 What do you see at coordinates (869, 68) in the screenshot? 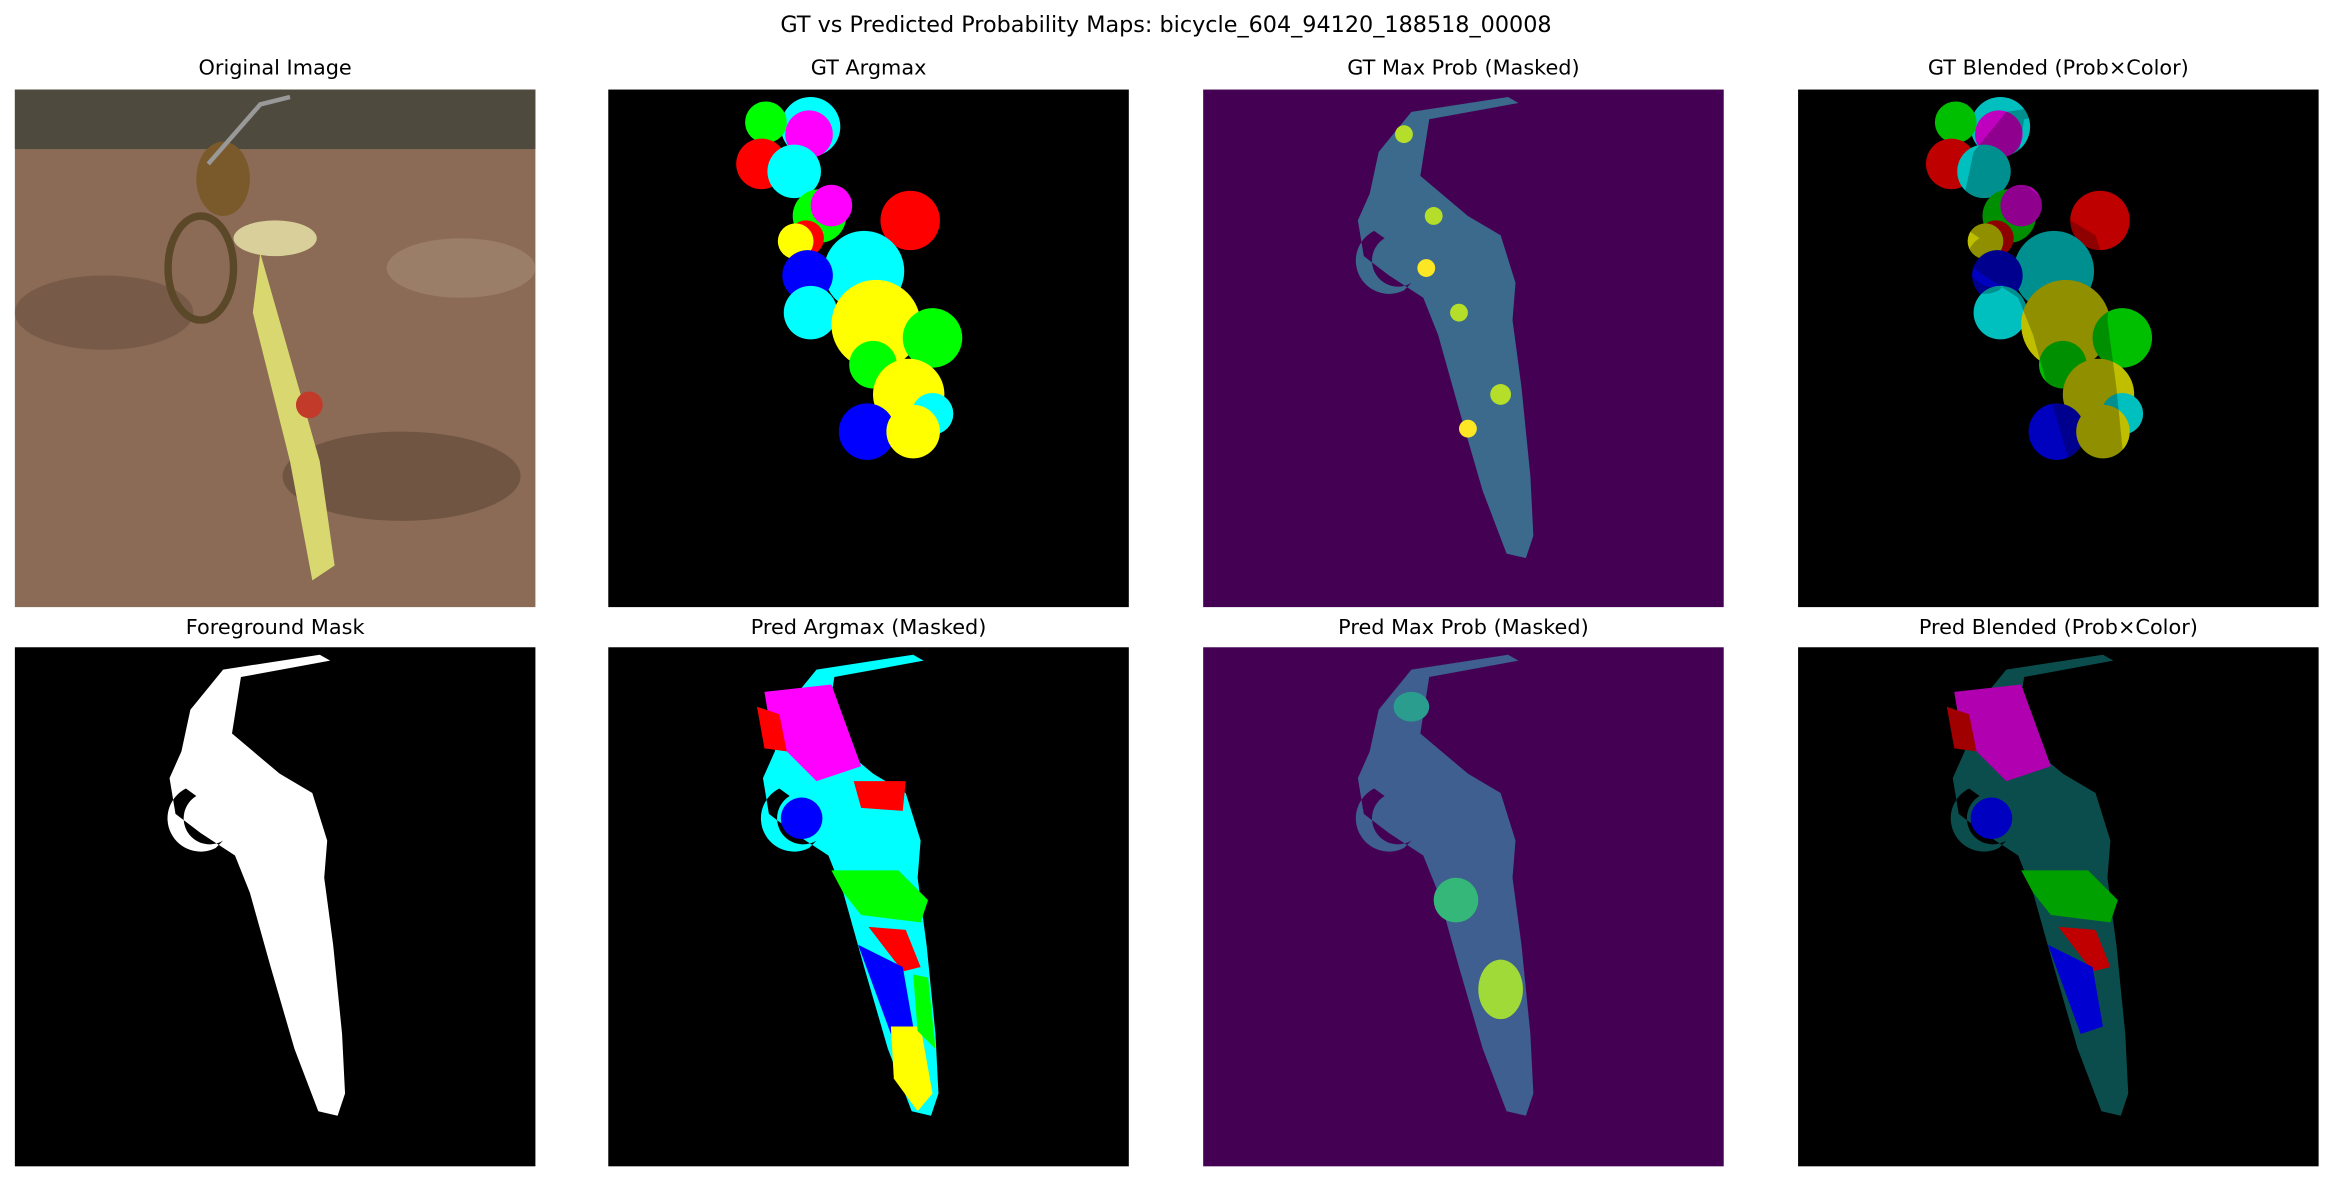
I see `panel-title: GT Argmax` at bounding box center [869, 68].